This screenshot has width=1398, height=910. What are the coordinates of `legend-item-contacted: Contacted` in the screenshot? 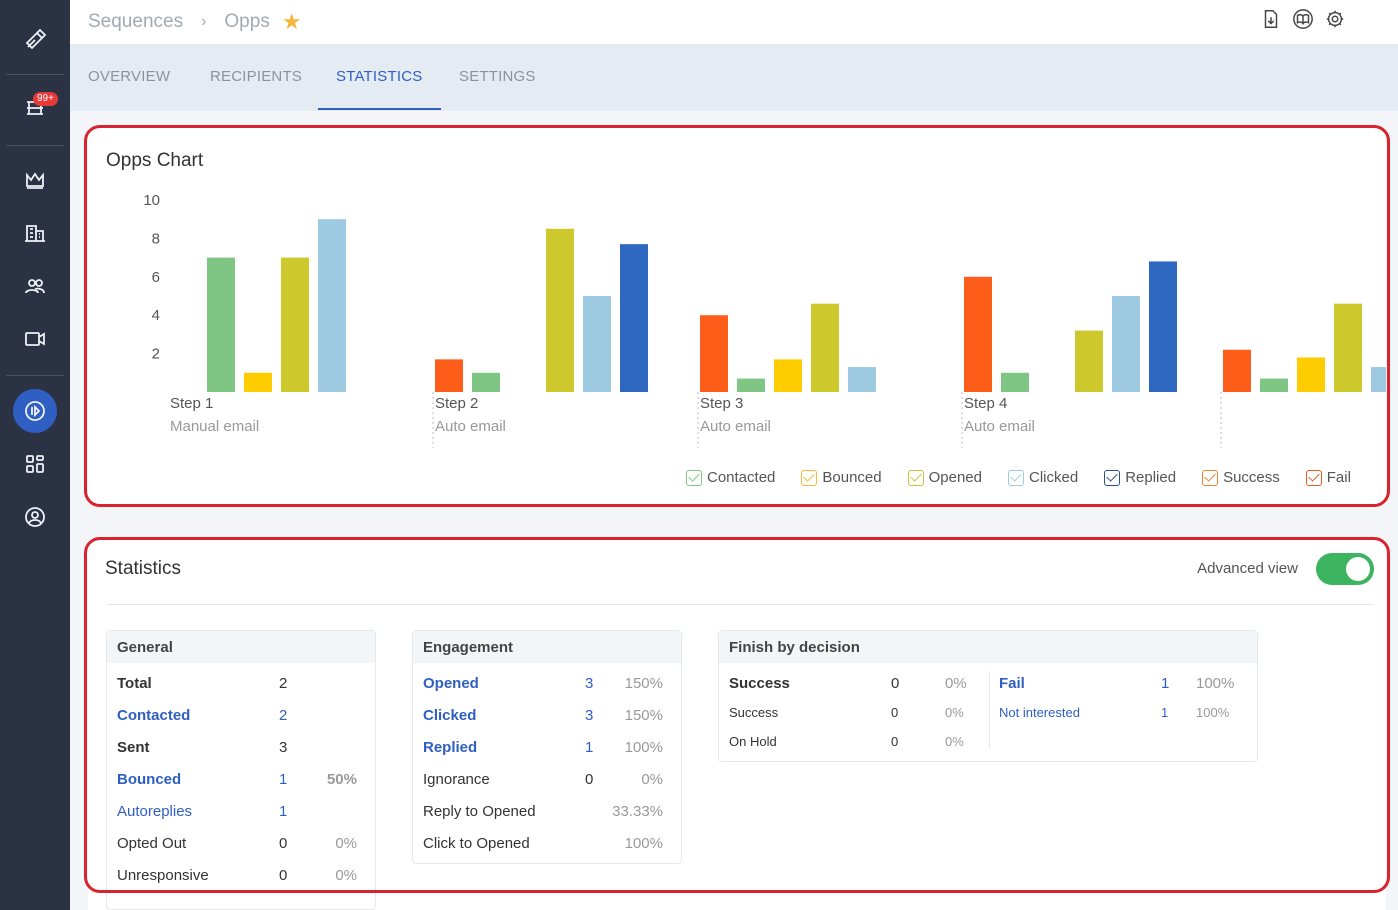 It's located at (730, 477).